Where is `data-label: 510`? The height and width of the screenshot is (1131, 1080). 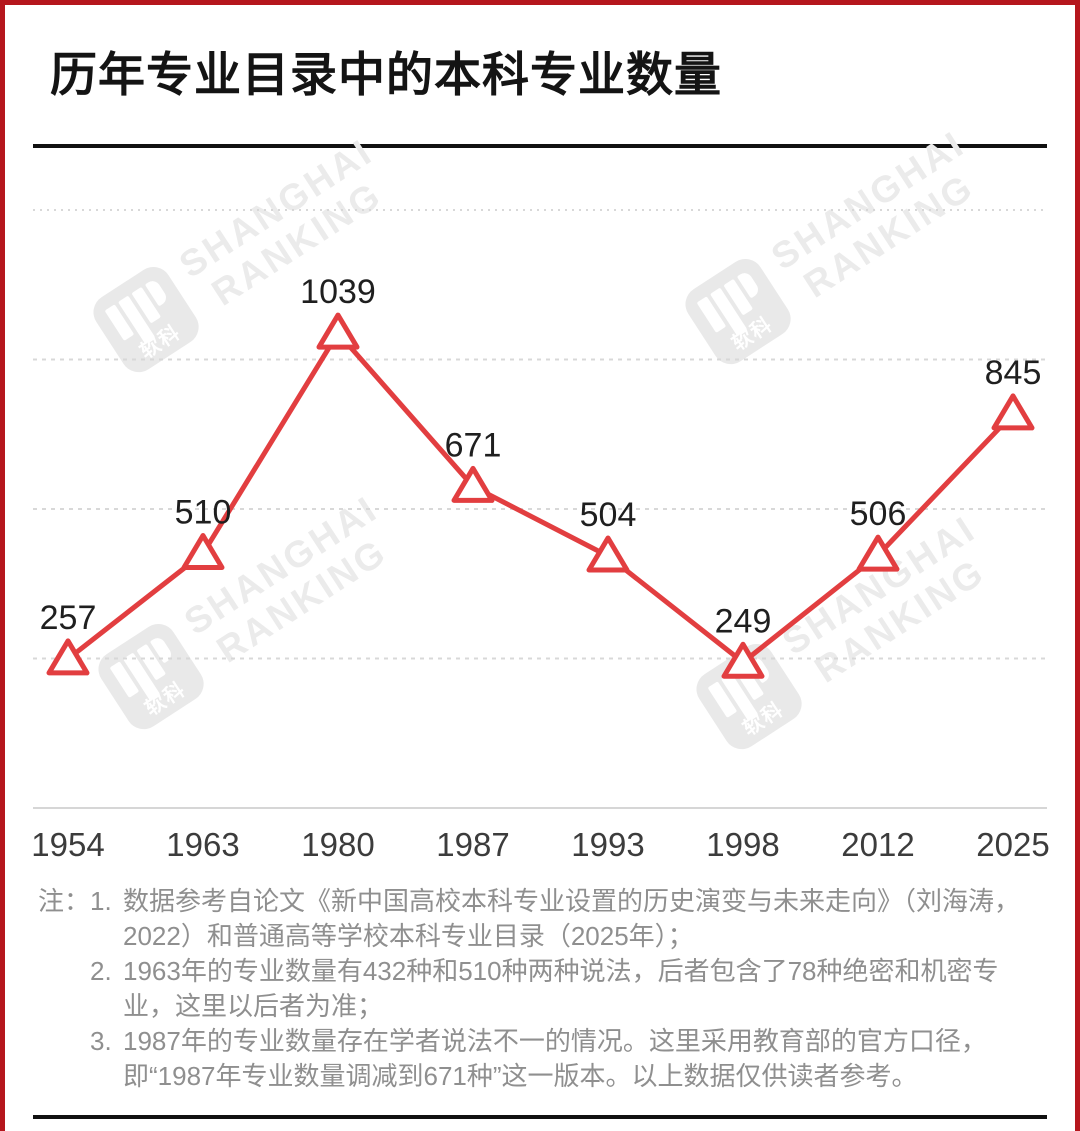
data-label: 510 is located at coordinates (203, 513).